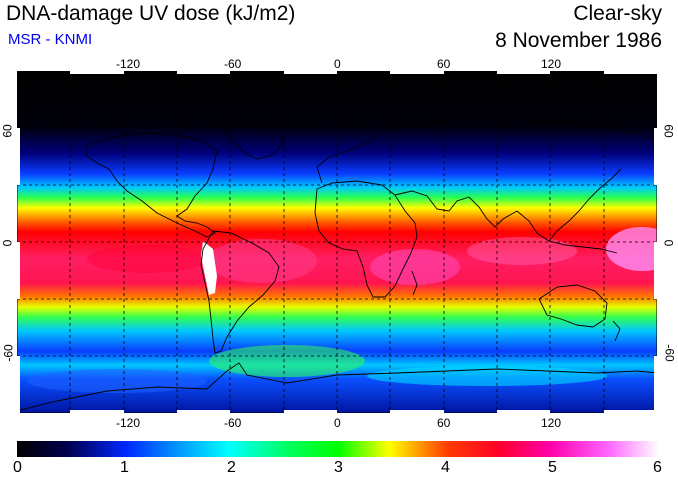 Image resolution: width=678 pixels, height=480 pixels. Describe the element at coordinates (7, 131) in the screenshot. I see `lat-tick-left: 60` at that location.